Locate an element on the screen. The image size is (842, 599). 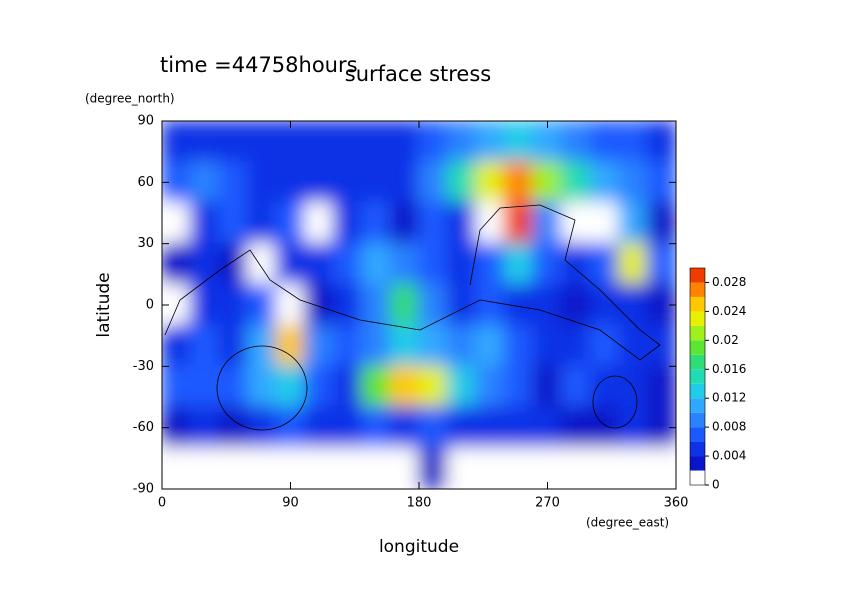
colorbar-tick-label: 0.024 is located at coordinates (729, 311).